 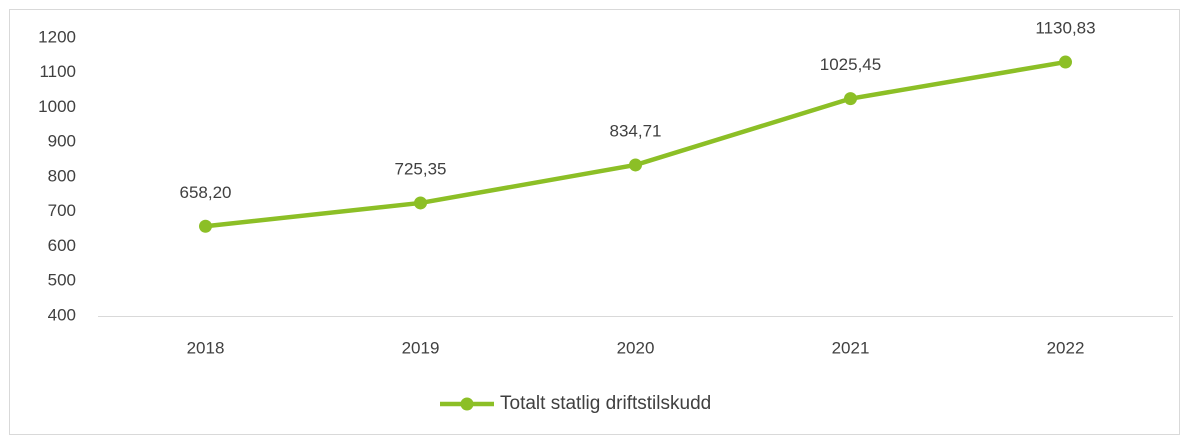 What do you see at coordinates (206, 192) in the screenshot?
I see `data-label: 658,20` at bounding box center [206, 192].